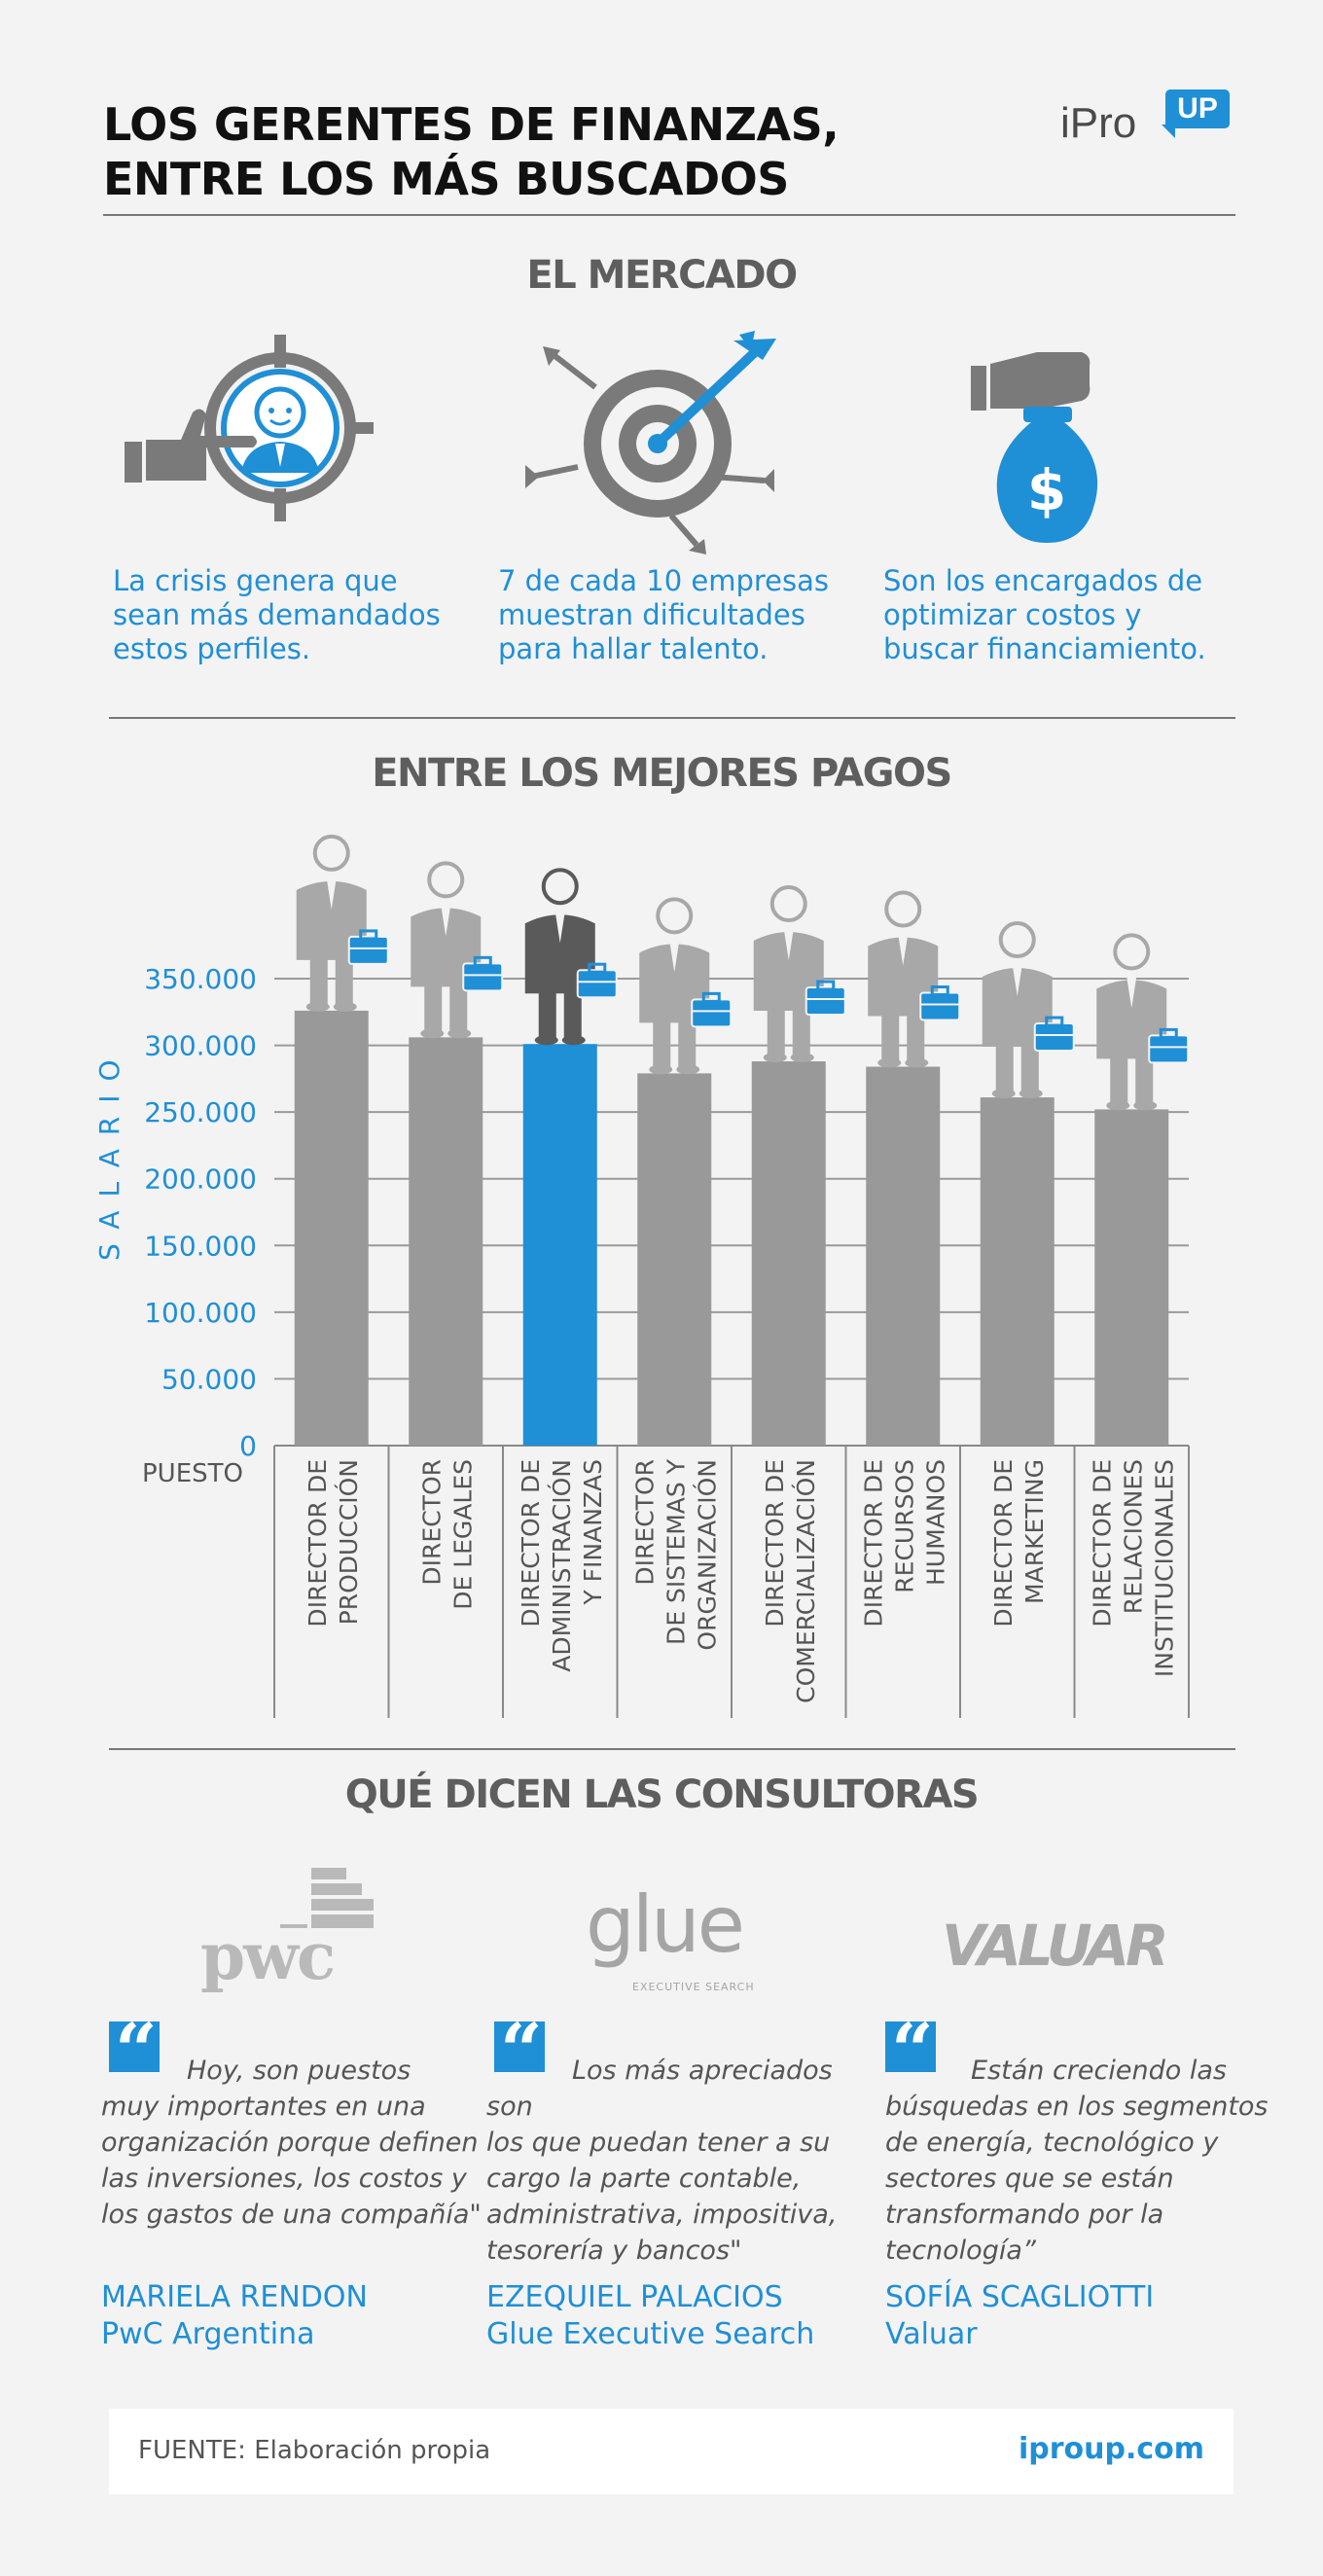 The height and width of the screenshot is (2576, 1323). What do you see at coordinates (200, 979) in the screenshot?
I see `y-tick-label: 350.000` at bounding box center [200, 979].